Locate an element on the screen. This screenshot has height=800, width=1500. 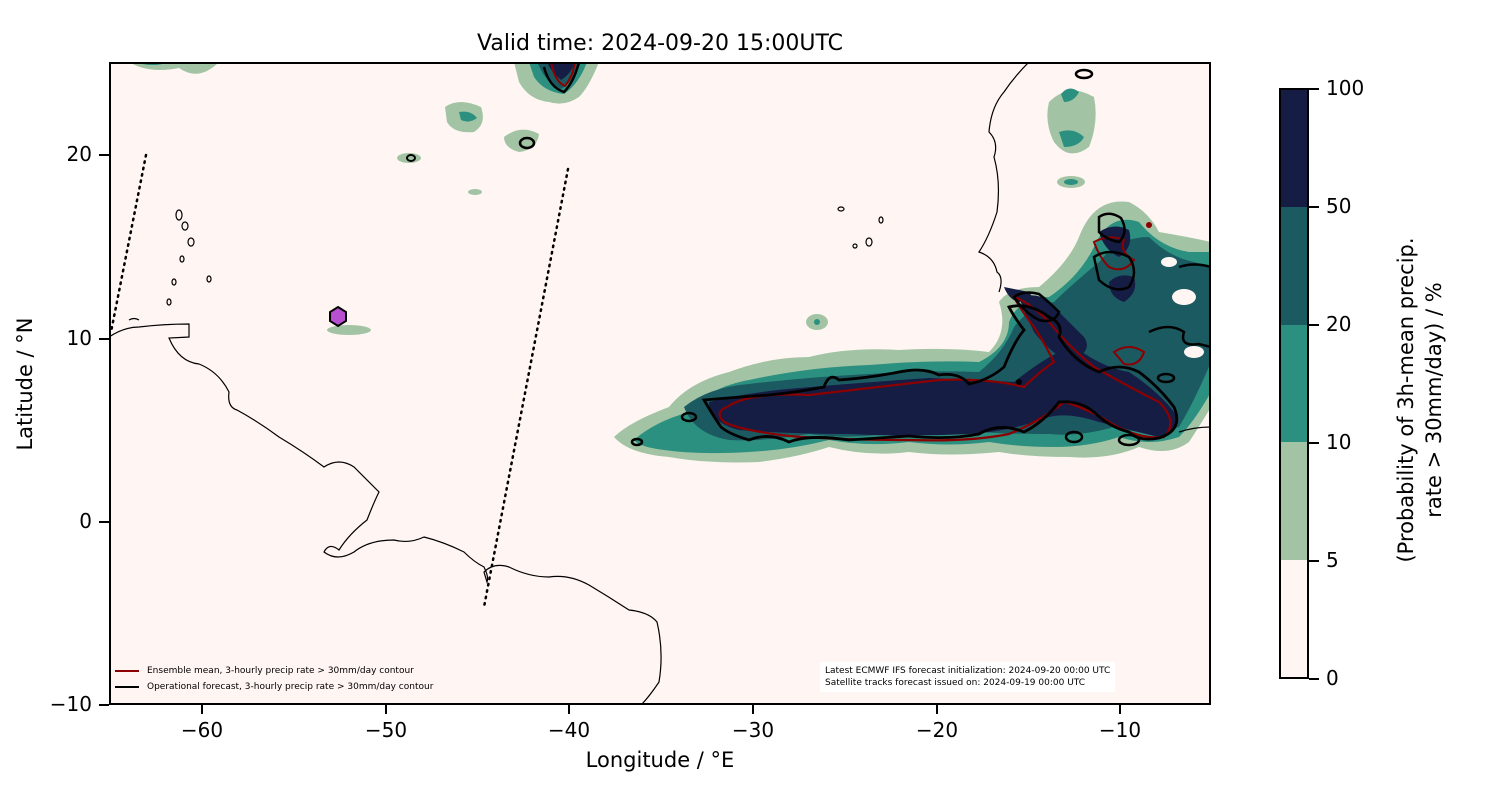
colorbar-tick-label: 50 is located at coordinates (1339, 206).